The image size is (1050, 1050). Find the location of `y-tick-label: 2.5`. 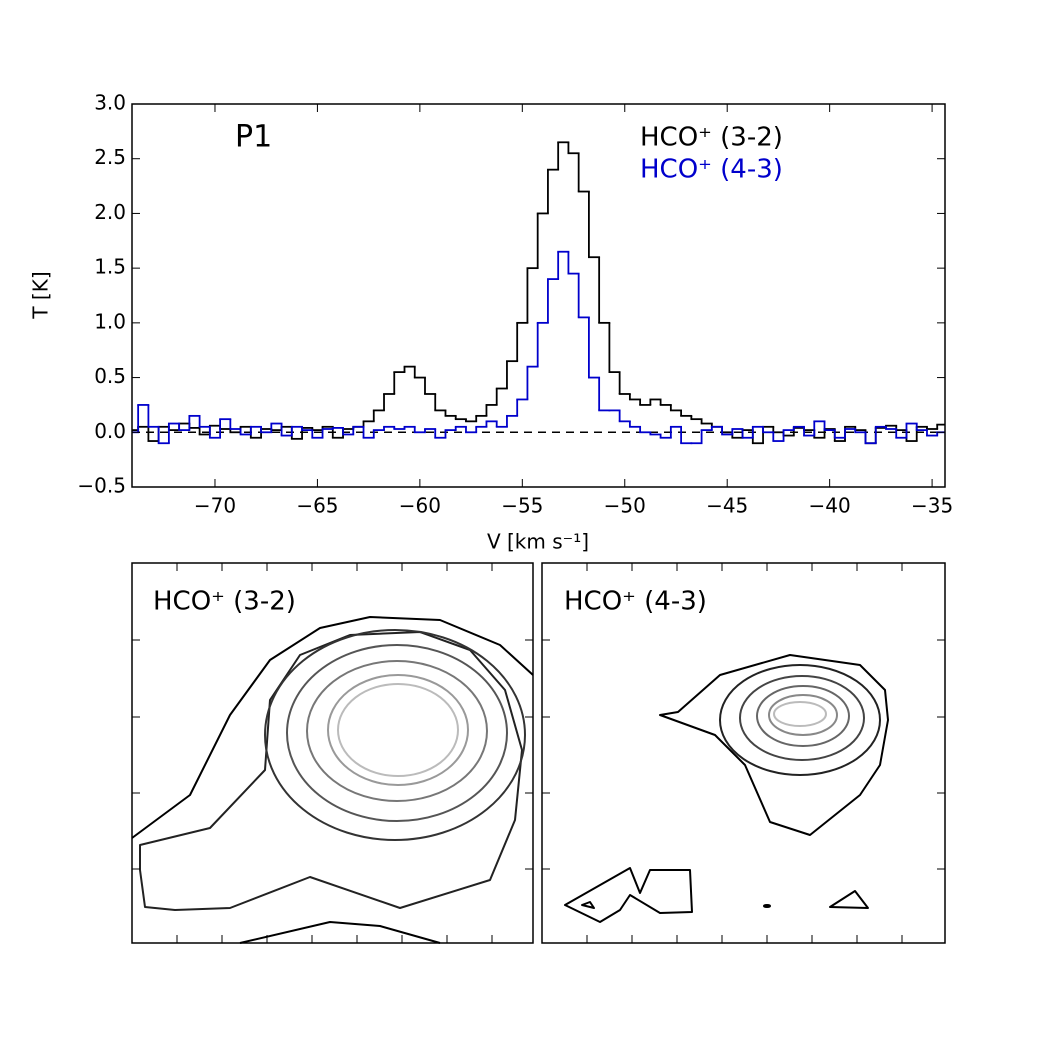

y-tick-label: 2.5 is located at coordinates (110, 157).